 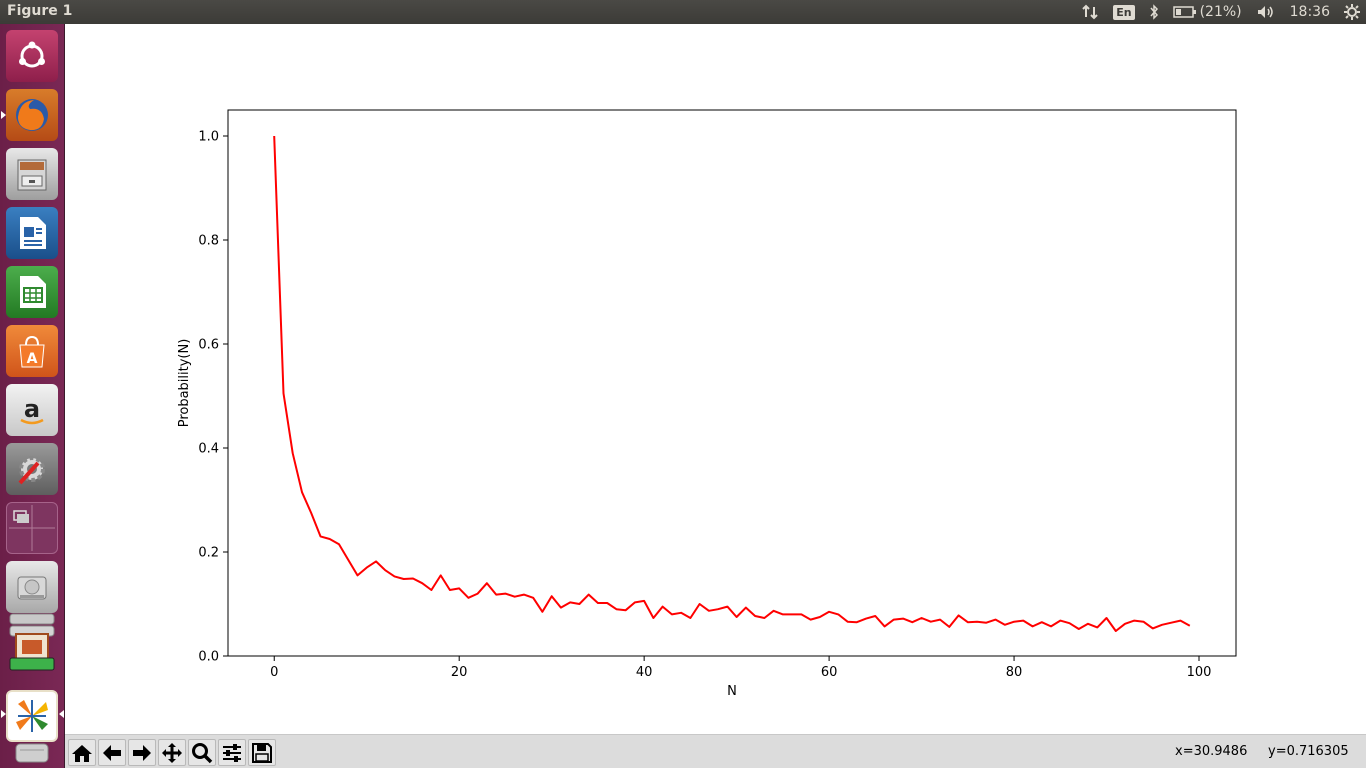 What do you see at coordinates (740, 668) in the screenshot?
I see `x-axis: 0 20 40 60 80 100` at bounding box center [740, 668].